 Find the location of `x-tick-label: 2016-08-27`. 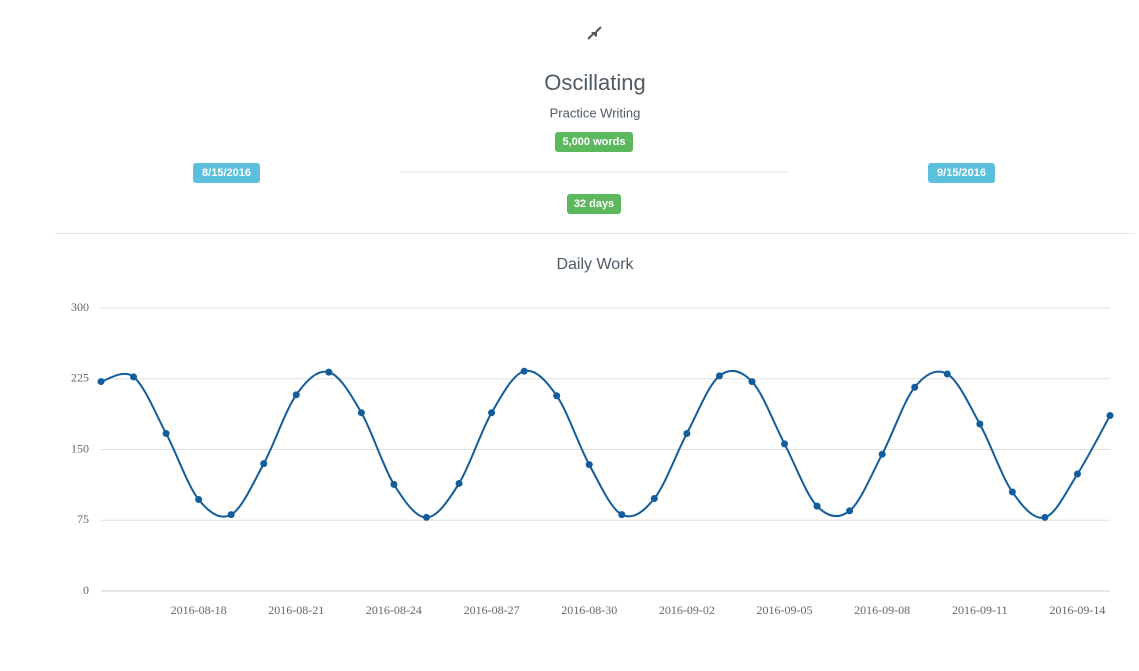

x-tick-label: 2016-08-27 is located at coordinates (492, 610).